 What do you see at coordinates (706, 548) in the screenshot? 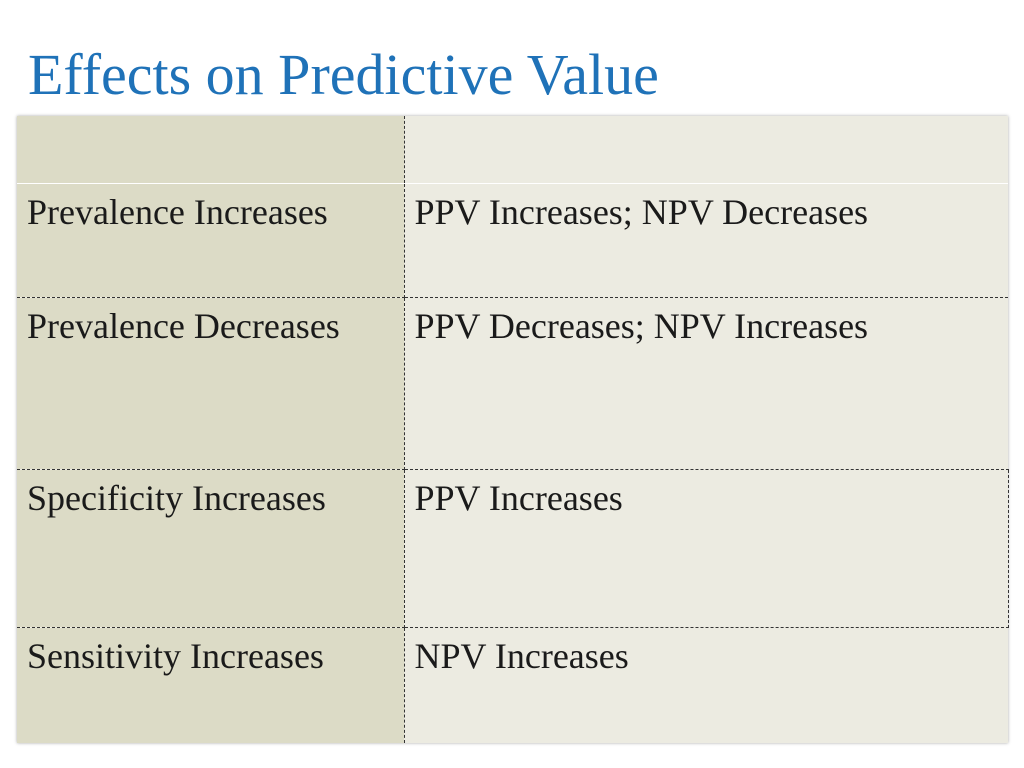
I see `effect-cell: PPV Increases` at bounding box center [706, 548].